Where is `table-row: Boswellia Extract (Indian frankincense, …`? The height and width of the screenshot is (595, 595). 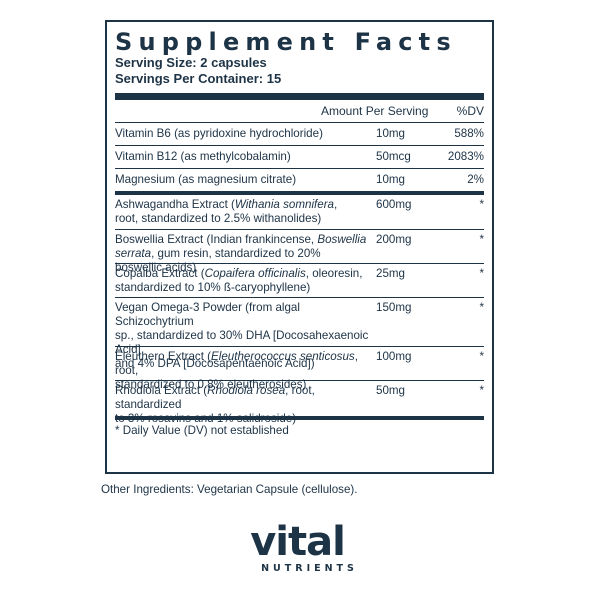
table-row: Boswellia Extract (Indian frankincense, … is located at coordinates (299, 251).